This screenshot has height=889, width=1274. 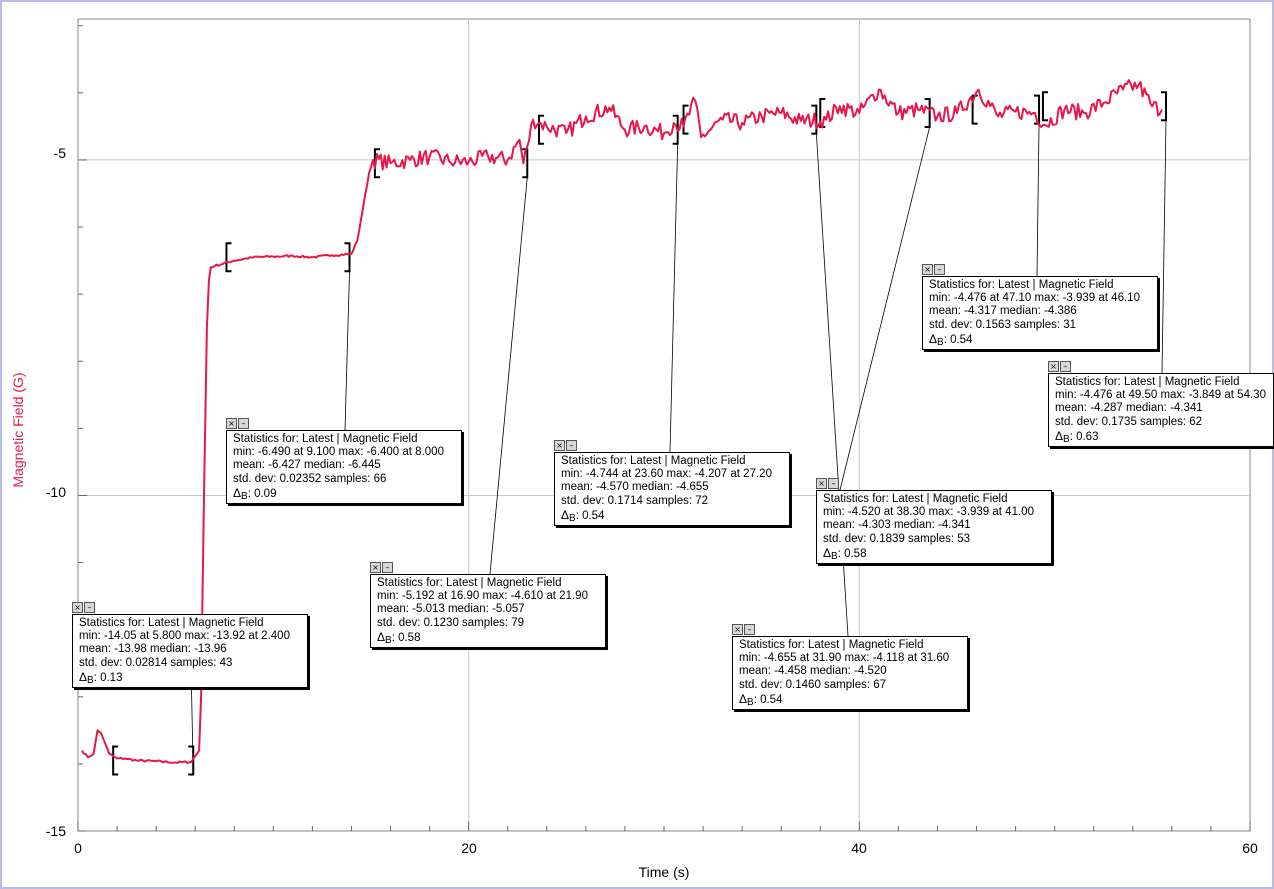 I want to click on x-tick-label: 40, so click(x=859, y=848).